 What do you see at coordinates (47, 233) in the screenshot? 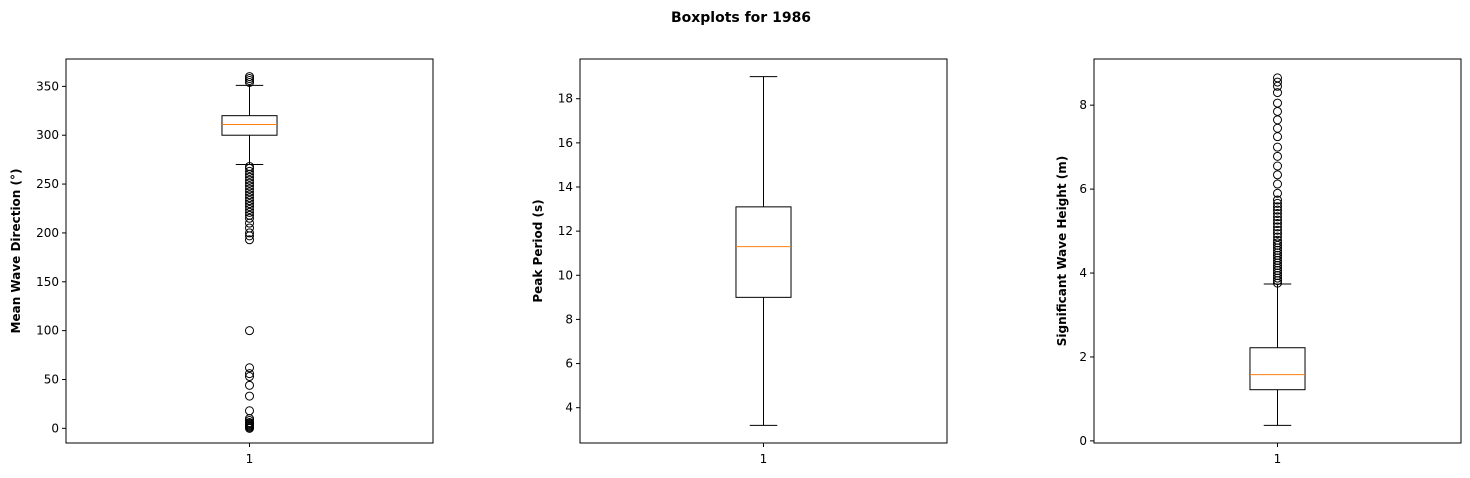
I see `y-tick-label: 200` at bounding box center [47, 233].